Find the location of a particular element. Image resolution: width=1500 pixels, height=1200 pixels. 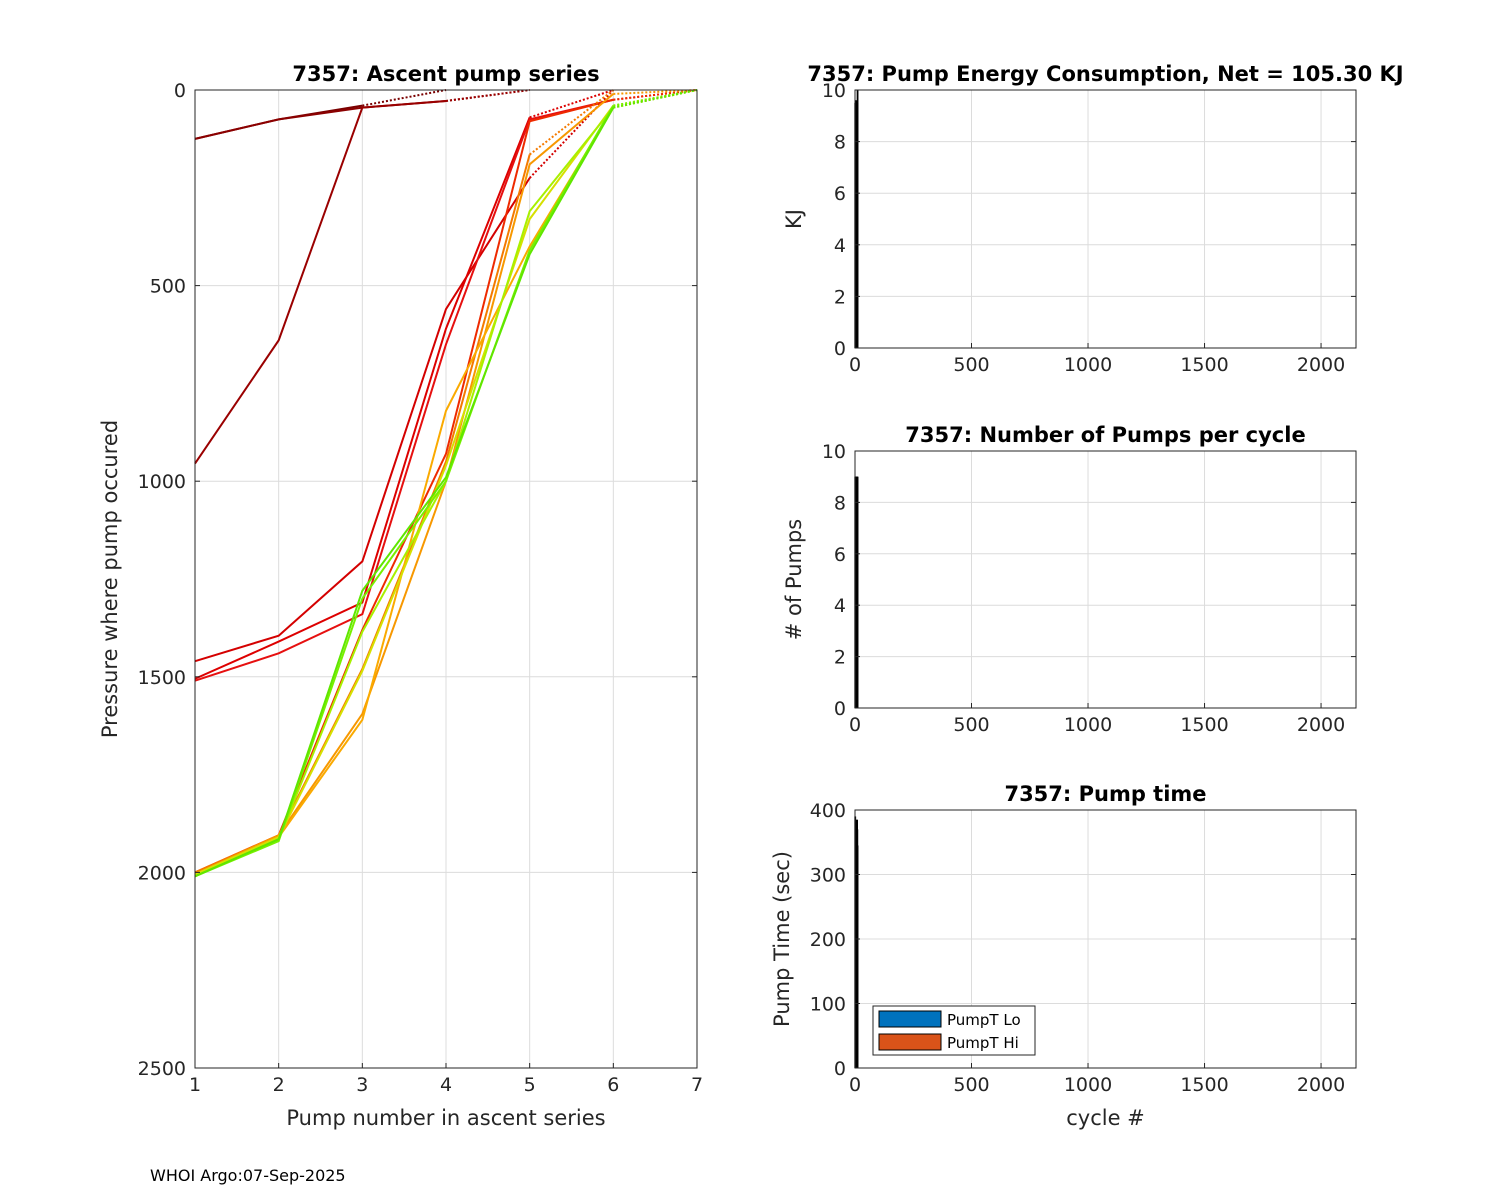

npumps-title: 7357: Number of Pumps per cycle is located at coordinates (1105, 435).